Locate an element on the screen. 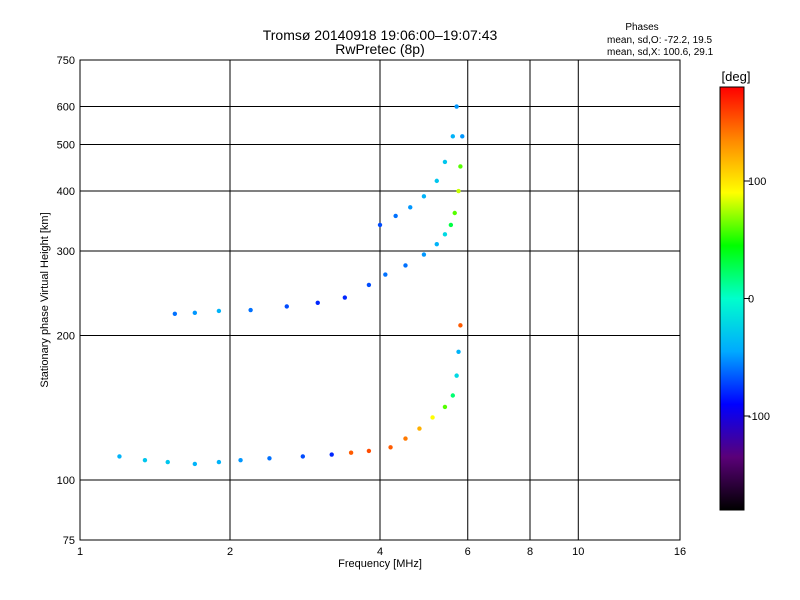  y-tick-label: 750 is located at coordinates (66, 61).